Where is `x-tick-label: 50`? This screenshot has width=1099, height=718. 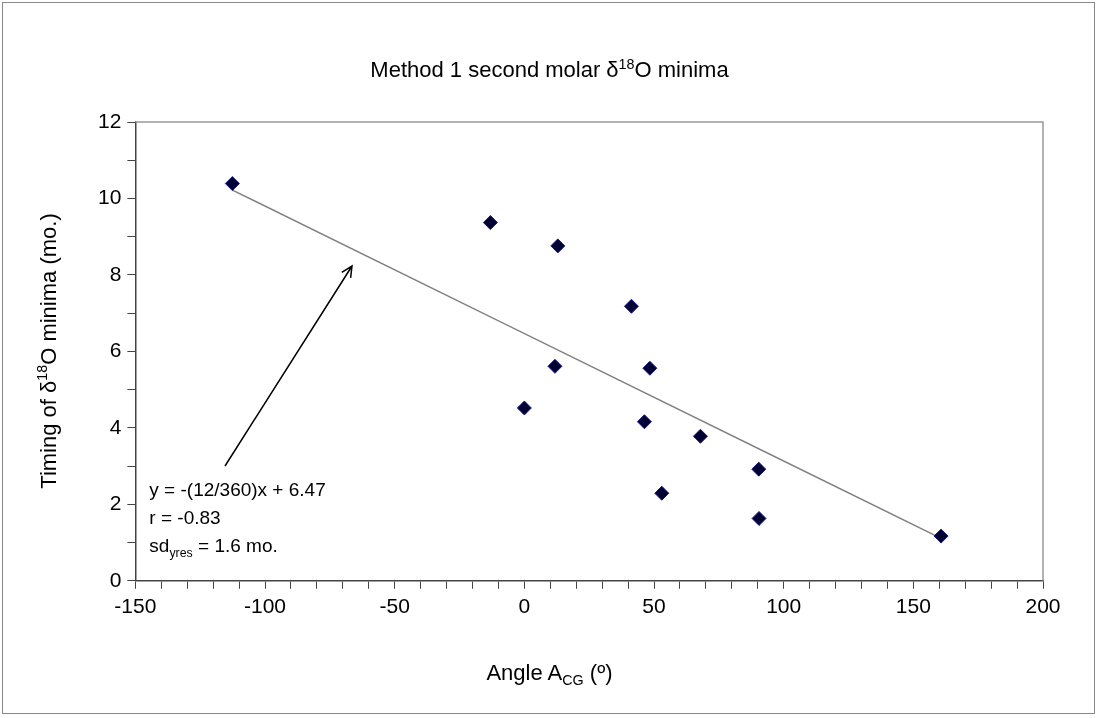 x-tick-label: 50 is located at coordinates (654, 606).